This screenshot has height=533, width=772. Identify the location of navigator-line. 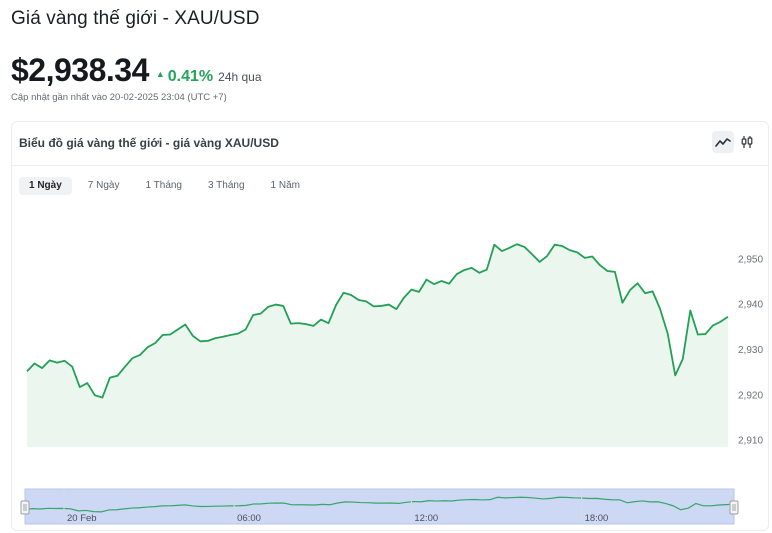
(379, 504).